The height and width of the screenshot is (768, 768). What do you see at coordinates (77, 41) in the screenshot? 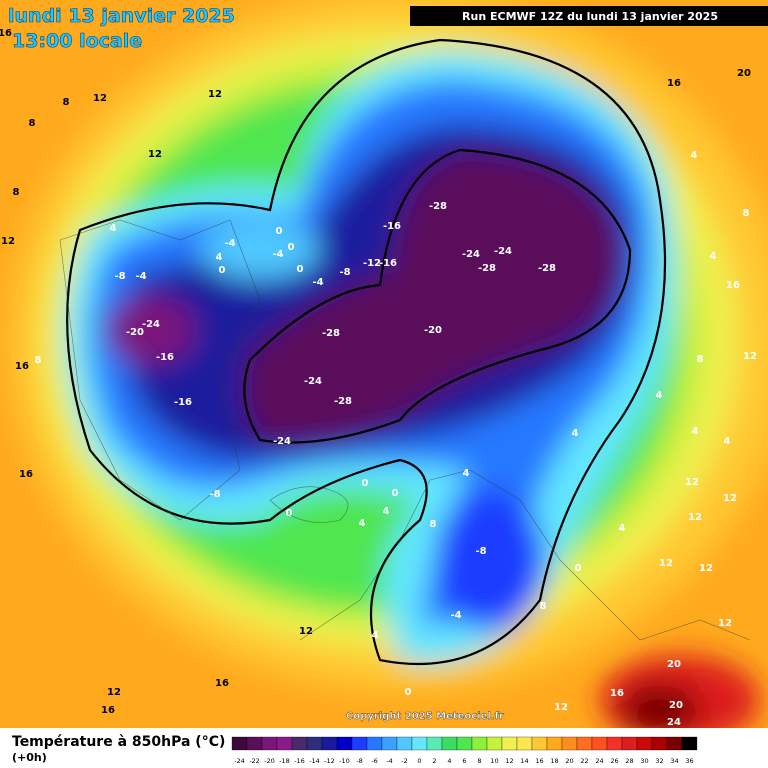
I see `time-title: 13:00 locale` at bounding box center [77, 41].